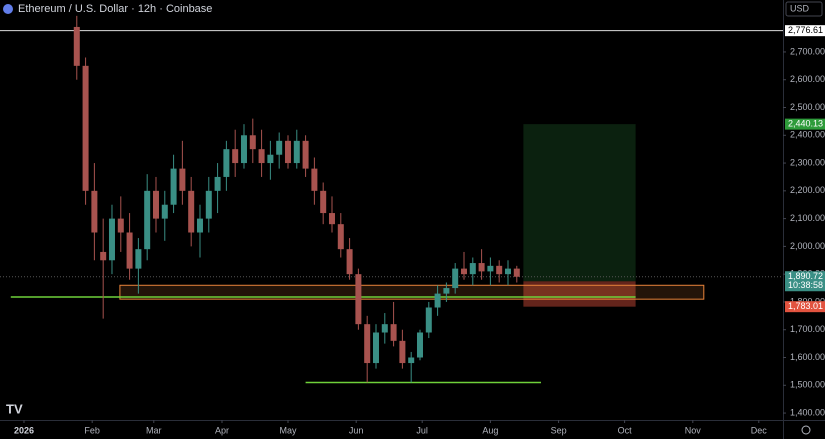  Describe the element at coordinates (805, 285) in the screenshot. I see `countdown: 10:38:58` at that location.